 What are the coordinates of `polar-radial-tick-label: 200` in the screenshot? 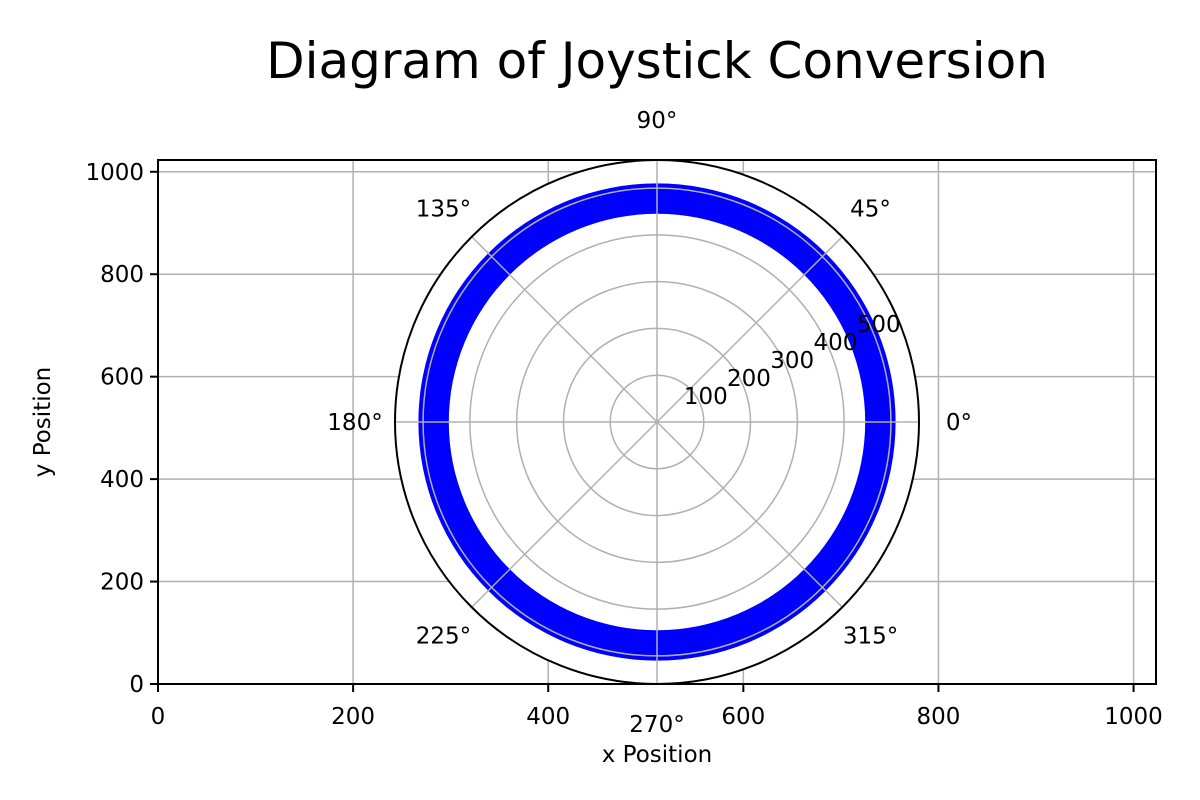 It's located at (749, 379).